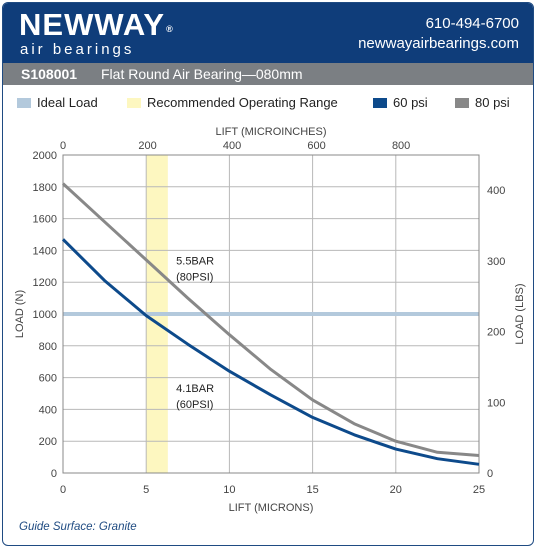  What do you see at coordinates (496, 262) in the screenshot?
I see `y2-tick-label: 300` at bounding box center [496, 262].